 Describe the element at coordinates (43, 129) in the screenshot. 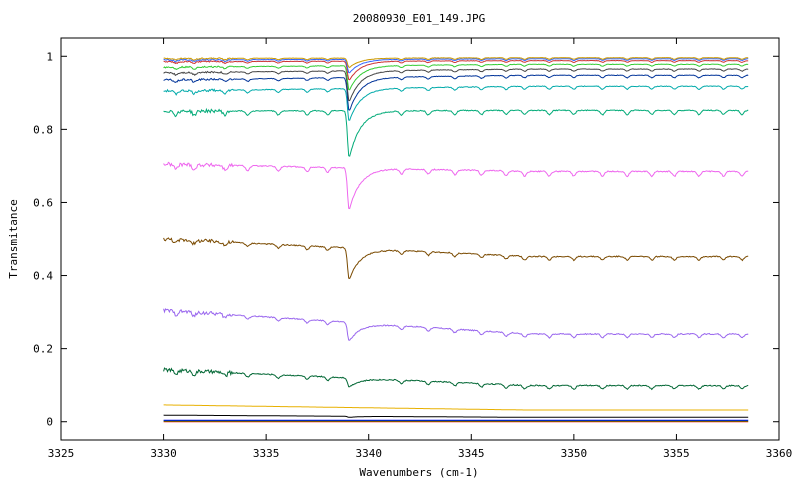

I see `y-tick-label: 0.8` at that location.